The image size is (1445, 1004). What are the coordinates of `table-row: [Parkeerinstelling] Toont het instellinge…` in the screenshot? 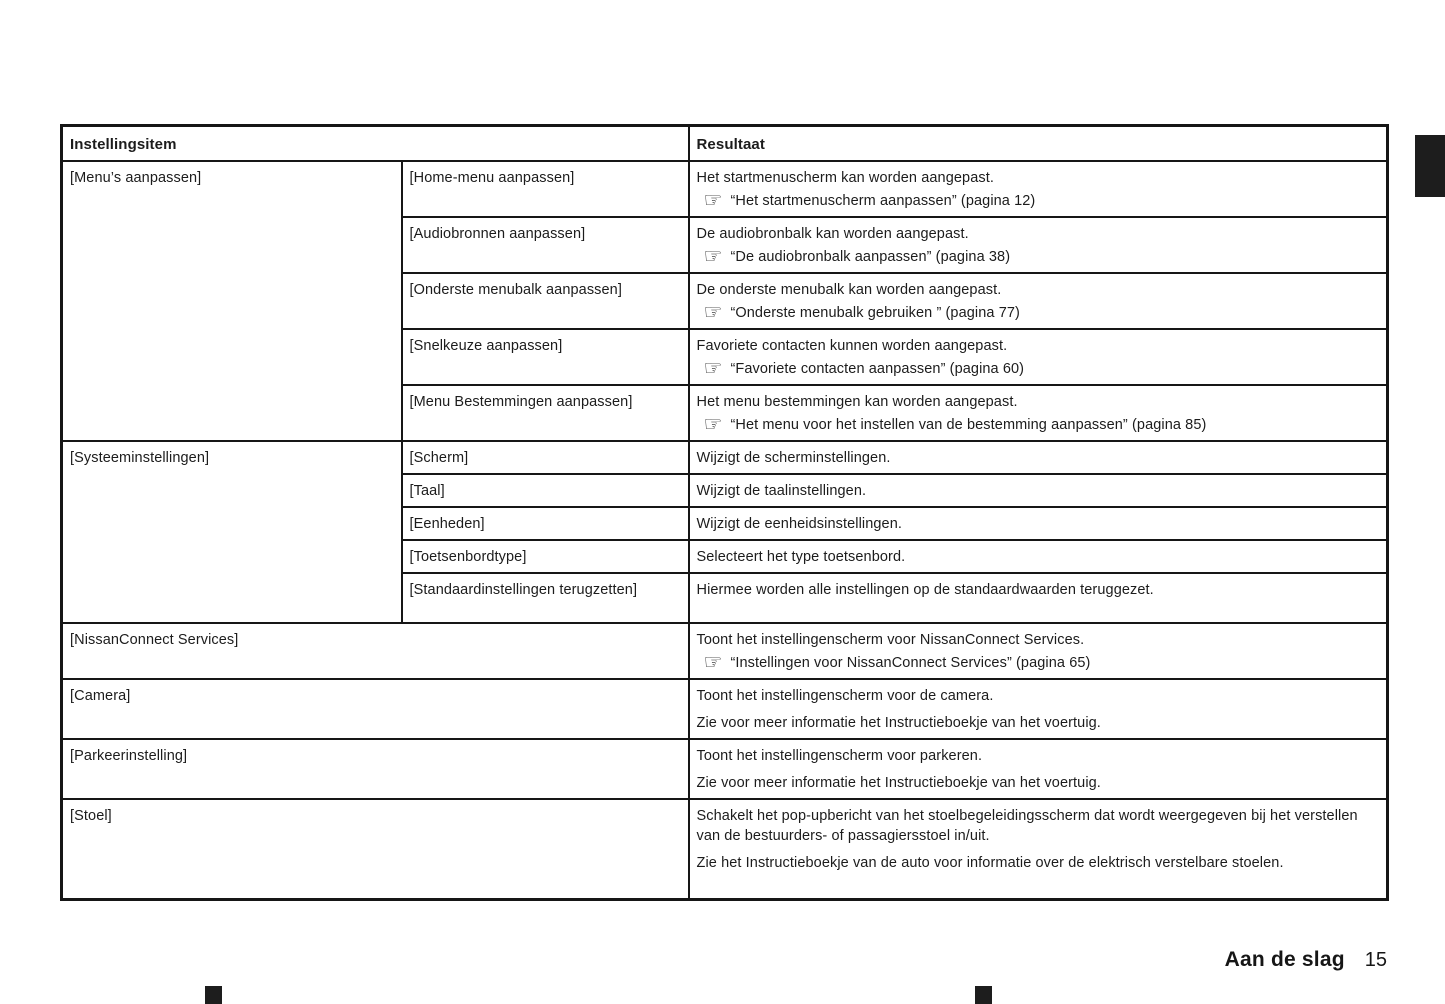 It's located at (724, 769).